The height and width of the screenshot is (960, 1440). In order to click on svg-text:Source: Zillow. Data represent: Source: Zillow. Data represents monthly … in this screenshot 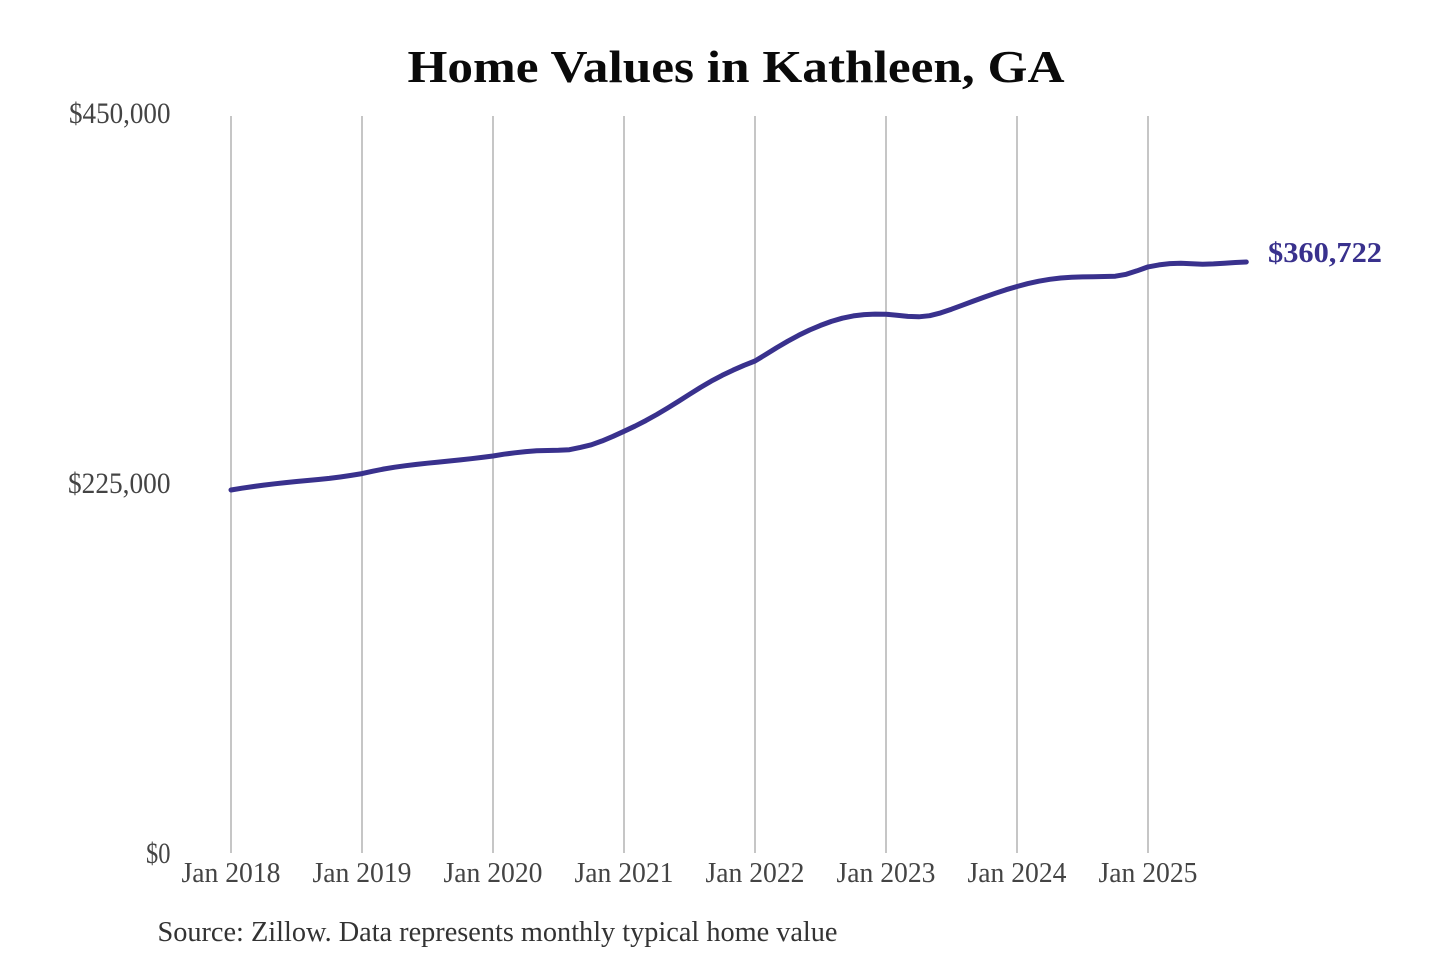, I will do `click(498, 932)`.